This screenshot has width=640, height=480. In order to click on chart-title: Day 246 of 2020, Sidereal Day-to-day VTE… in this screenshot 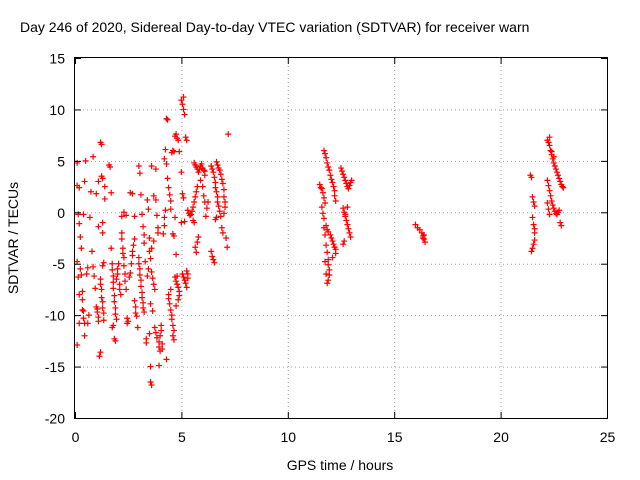, I will do `click(274, 27)`.